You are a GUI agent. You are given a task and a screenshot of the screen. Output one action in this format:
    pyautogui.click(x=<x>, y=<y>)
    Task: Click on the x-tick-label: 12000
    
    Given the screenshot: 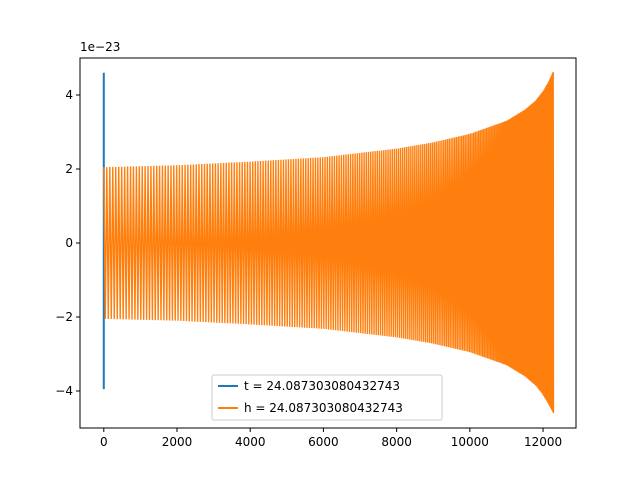 What is the action you would take?
    pyautogui.click(x=543, y=442)
    